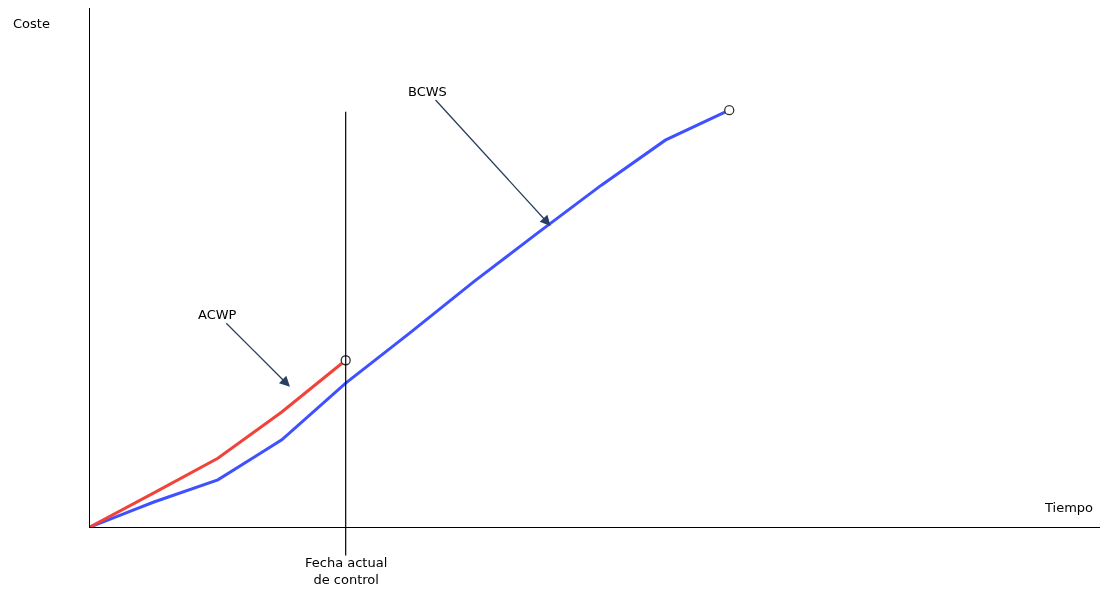 The image size is (1104, 589). I want to click on text: Coste, so click(31, 23).